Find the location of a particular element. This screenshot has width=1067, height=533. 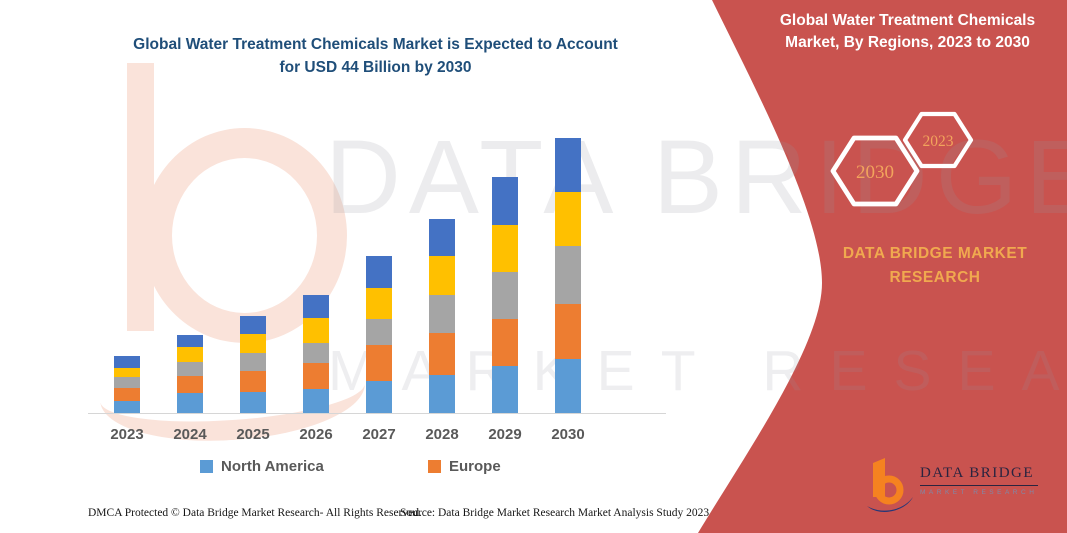

x-axis-line is located at coordinates (377, 413).